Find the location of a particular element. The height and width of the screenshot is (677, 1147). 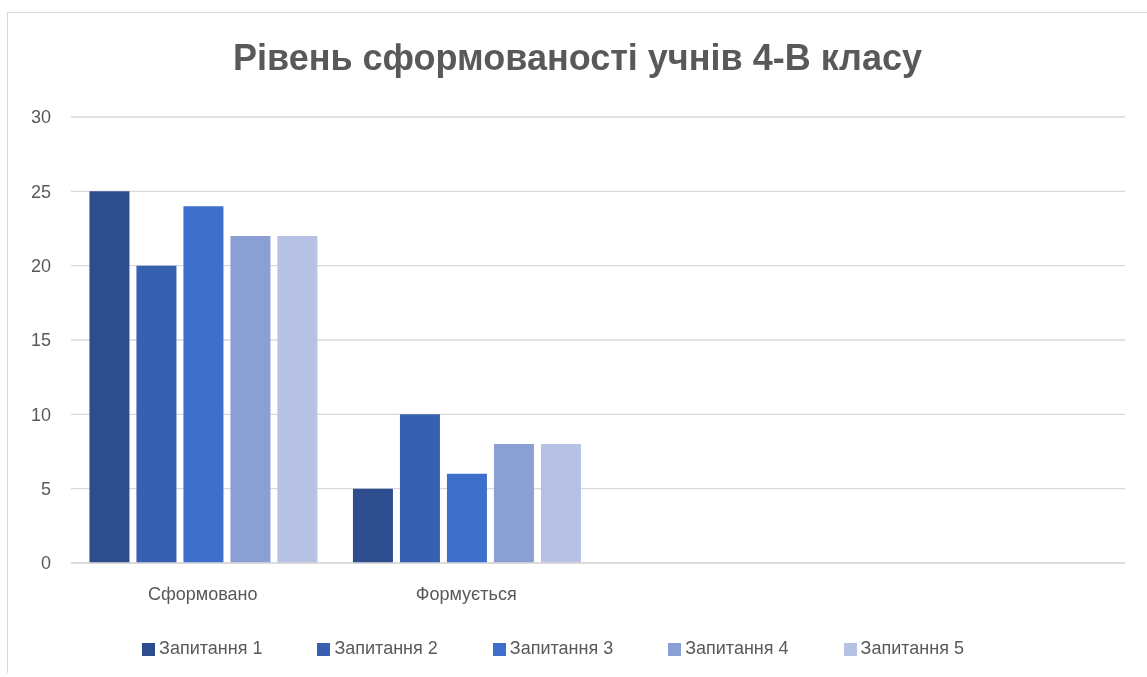

y-tick-label: 30 is located at coordinates (40, 117).